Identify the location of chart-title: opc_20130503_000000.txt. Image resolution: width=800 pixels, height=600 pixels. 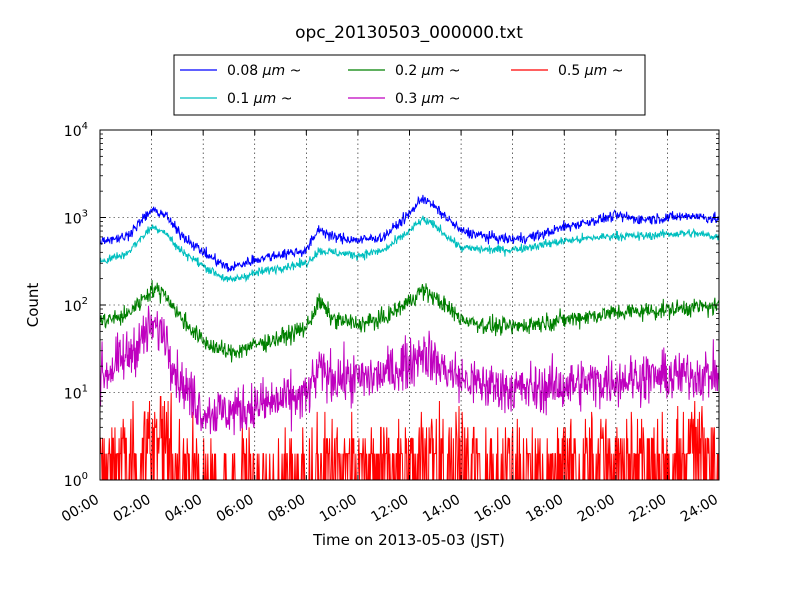
(409, 33).